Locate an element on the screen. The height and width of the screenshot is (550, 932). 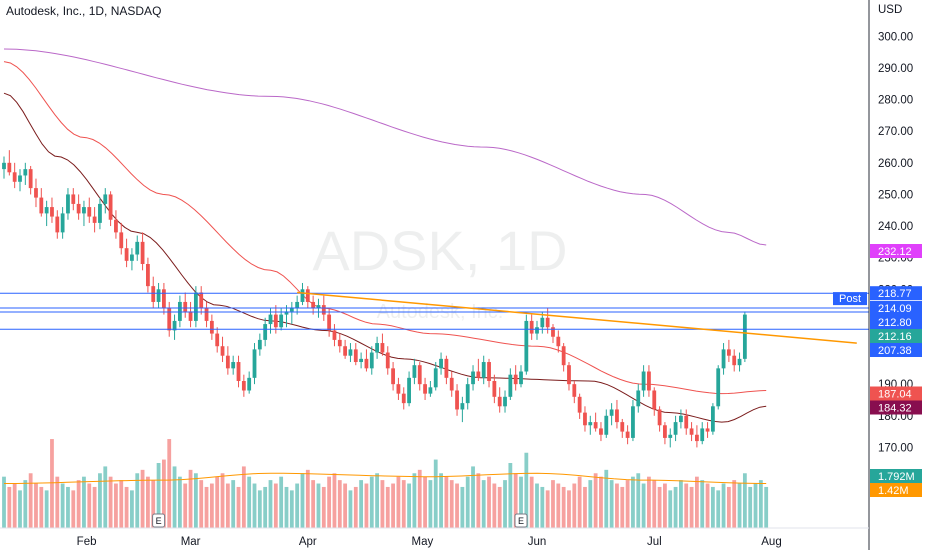
price-tag-label: 212.80 is located at coordinates (895, 323).